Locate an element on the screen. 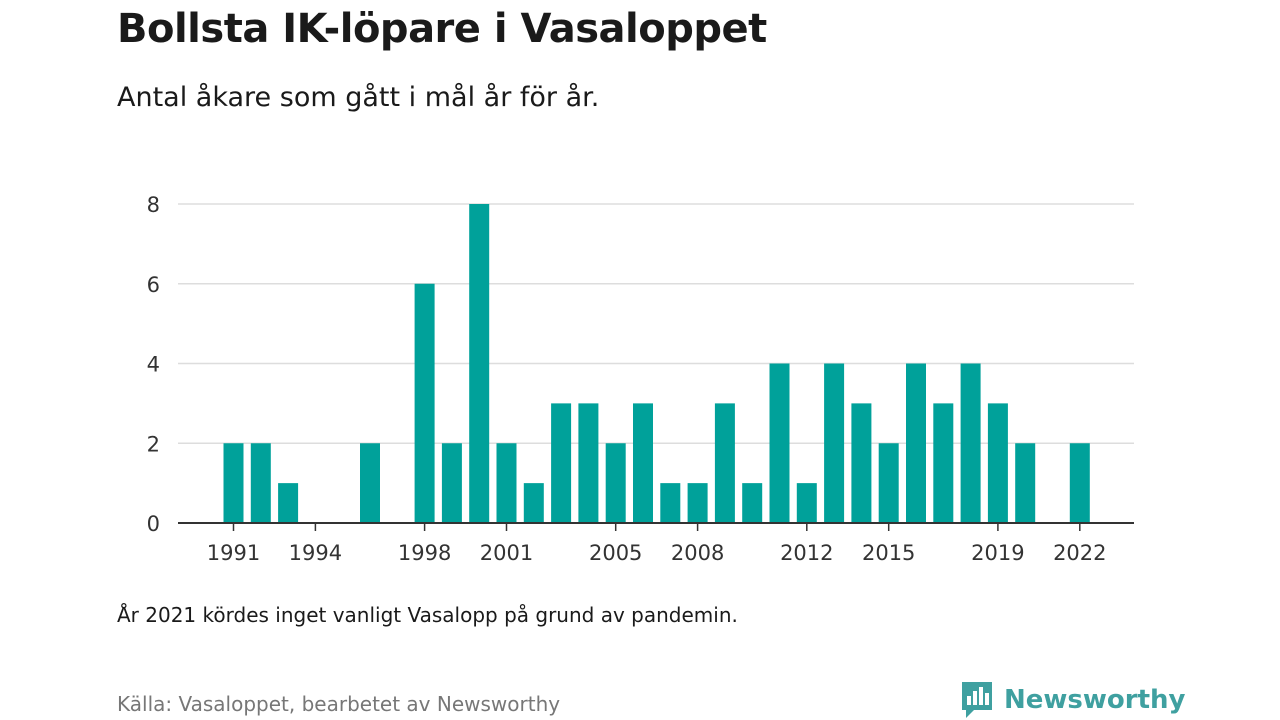  x-tick-label: 2022 is located at coordinates (1079, 553).